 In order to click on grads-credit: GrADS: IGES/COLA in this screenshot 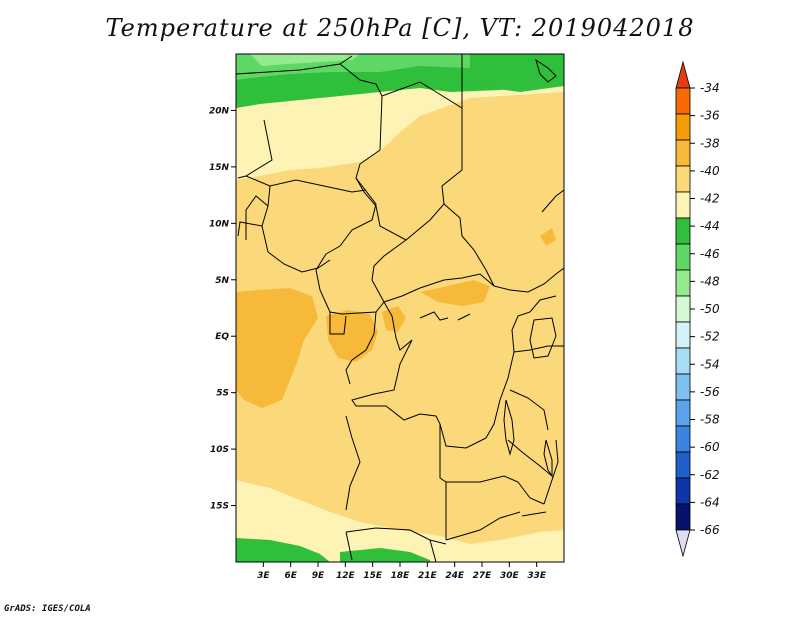, I will do `click(47, 609)`.